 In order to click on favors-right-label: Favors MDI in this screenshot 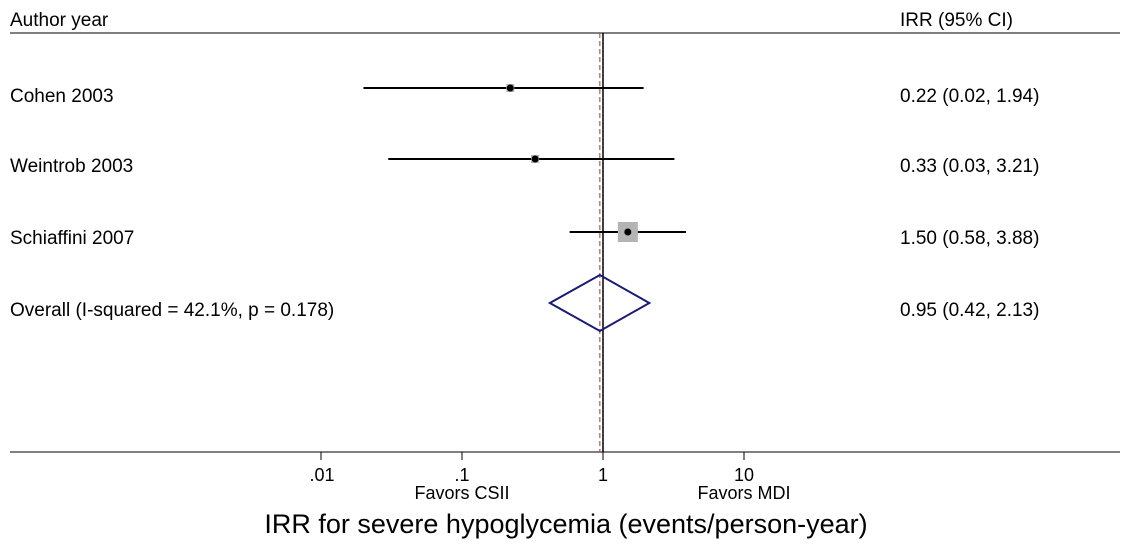, I will do `click(744, 493)`.